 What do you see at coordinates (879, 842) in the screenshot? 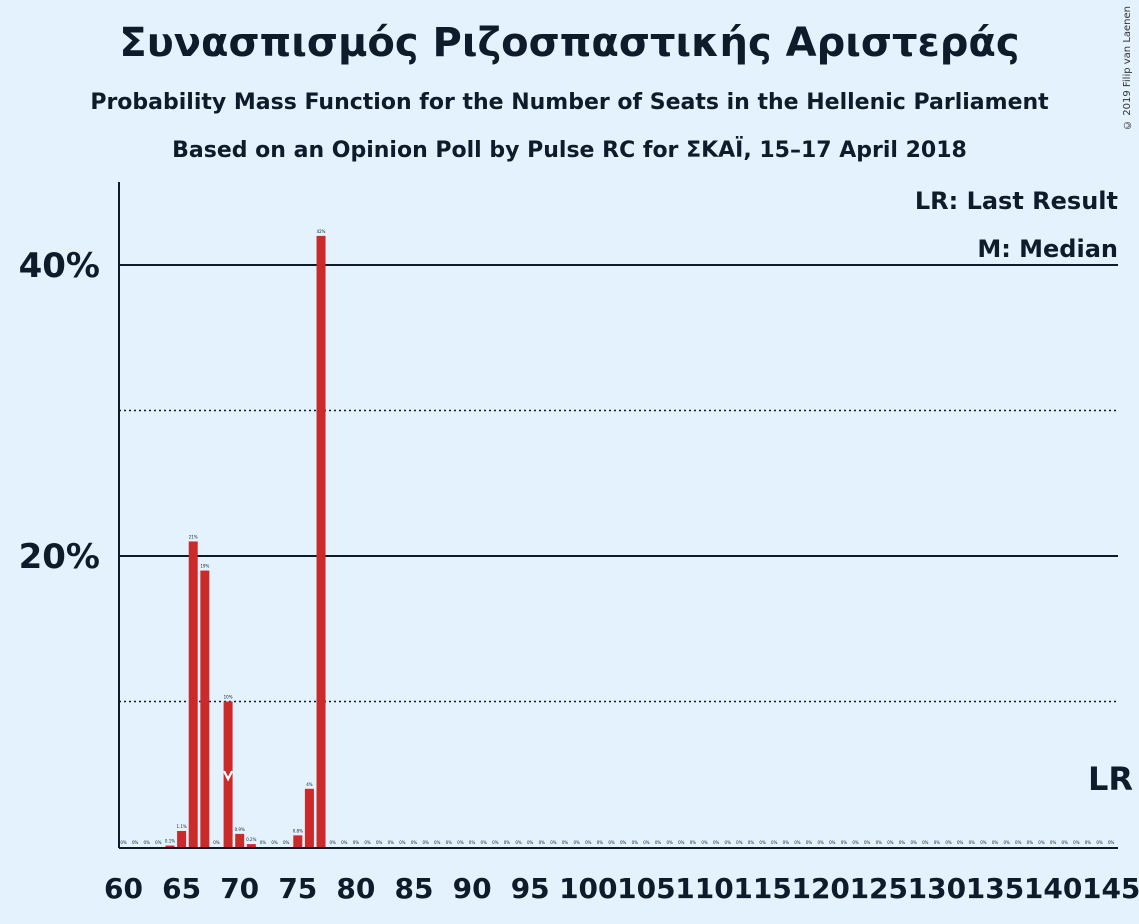
I see `data-label-seat-125: 0%` at bounding box center [879, 842].